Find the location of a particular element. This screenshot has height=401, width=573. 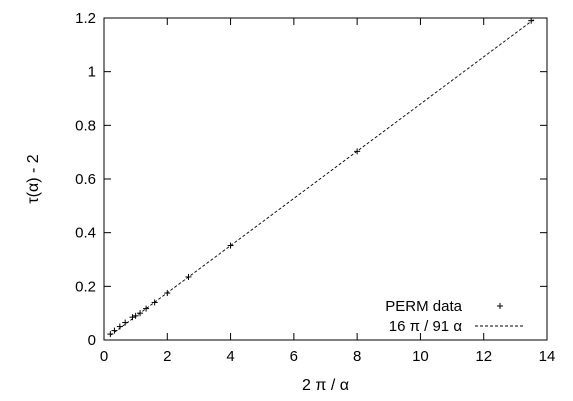

legend-label: 16 π / 91 α is located at coordinates (426, 326).